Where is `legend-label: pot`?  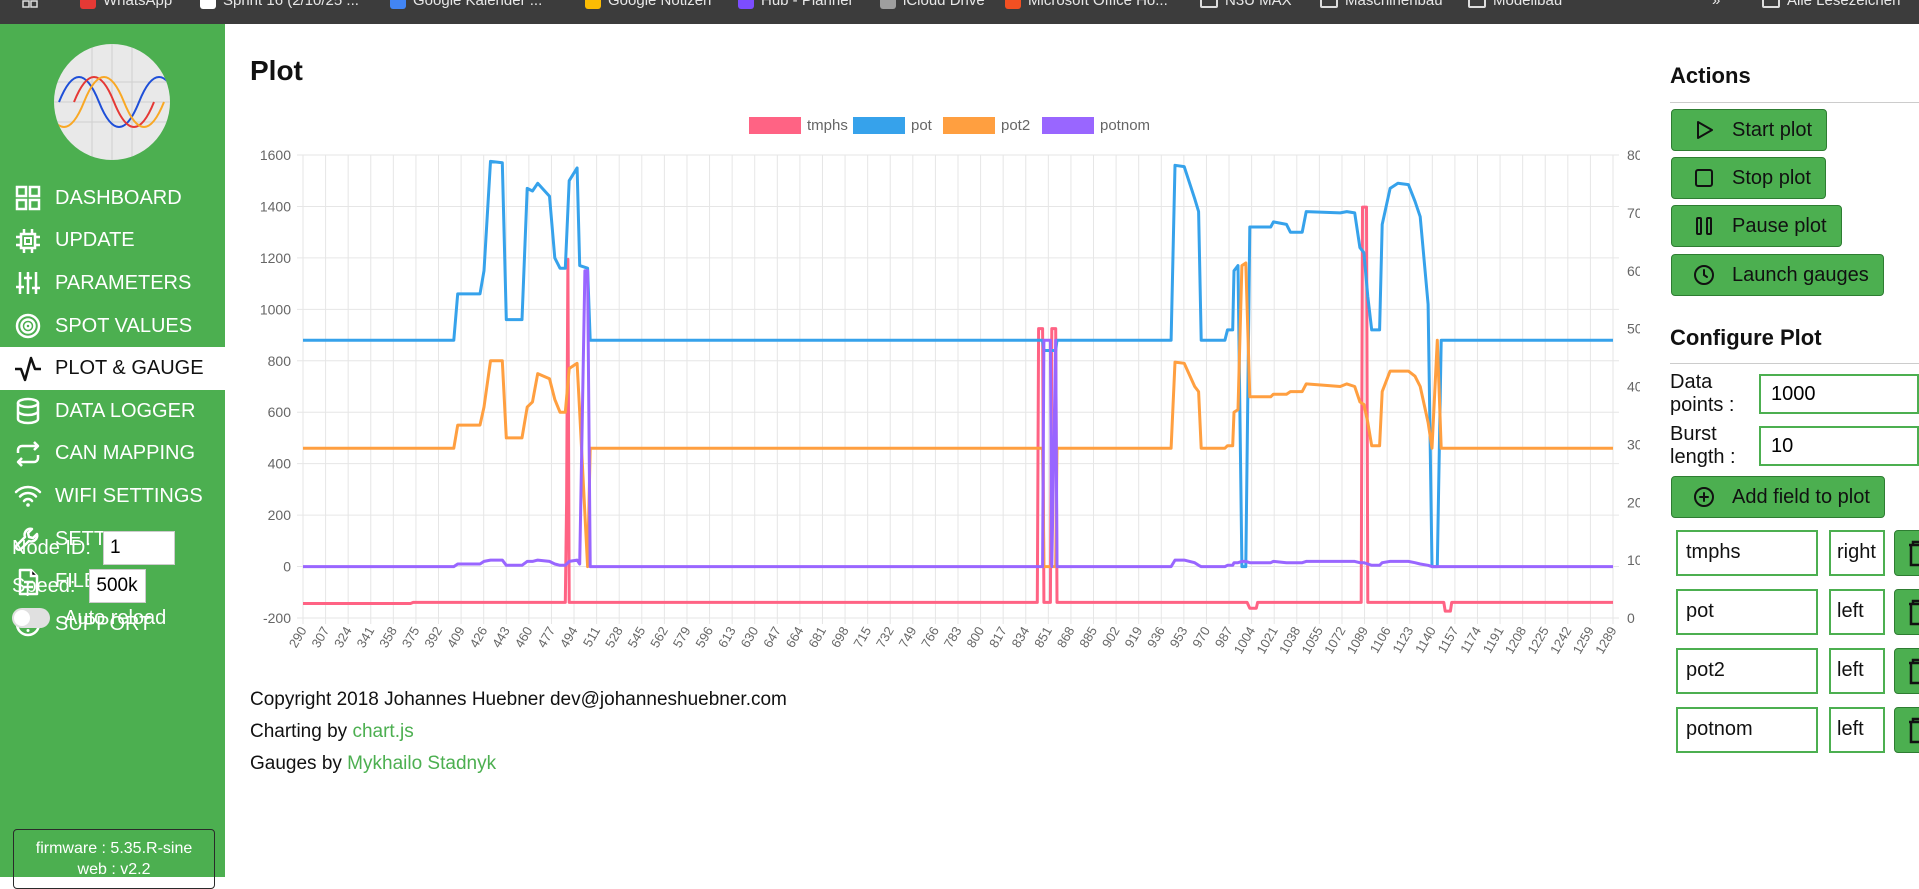
legend-label: pot is located at coordinates (922, 125).